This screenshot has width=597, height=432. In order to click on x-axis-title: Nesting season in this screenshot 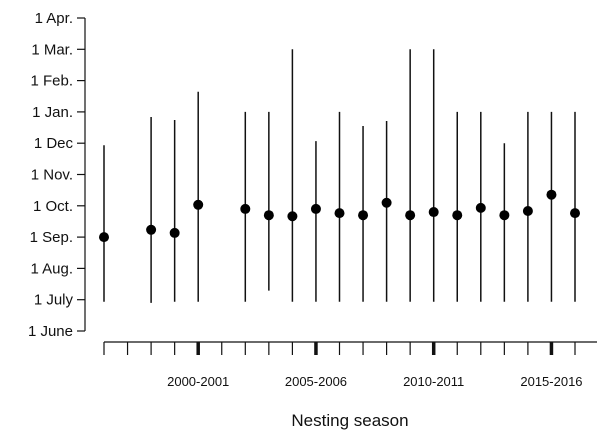, I will do `click(349, 420)`.